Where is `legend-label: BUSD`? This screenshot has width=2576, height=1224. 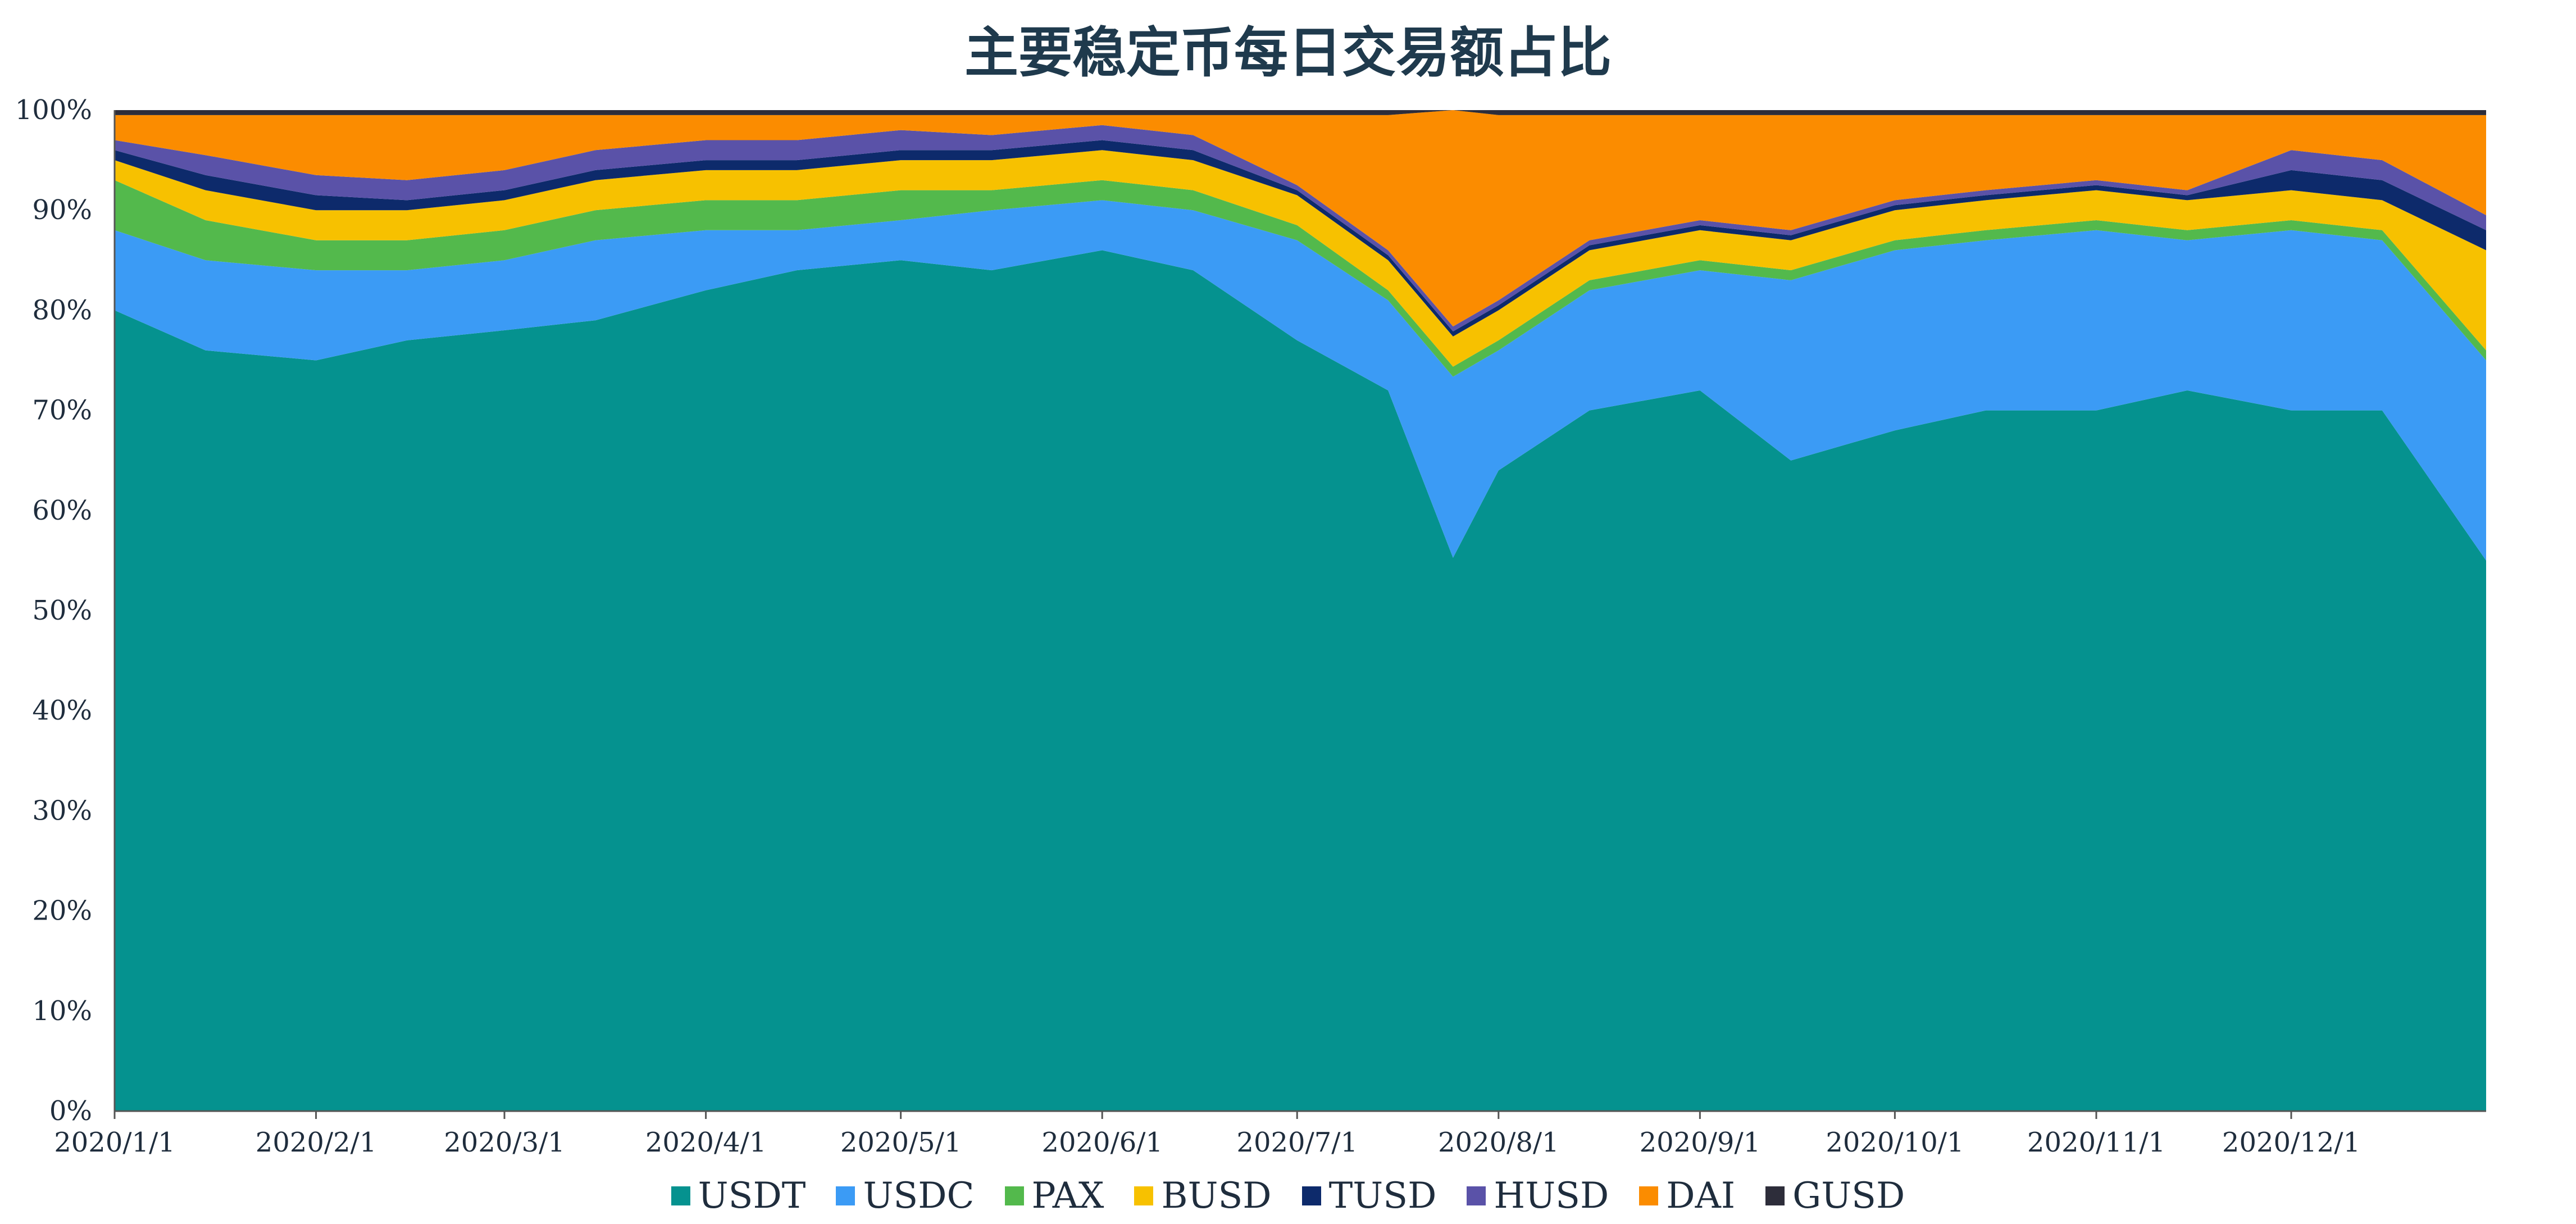
legend-label: BUSD is located at coordinates (1216, 1196).